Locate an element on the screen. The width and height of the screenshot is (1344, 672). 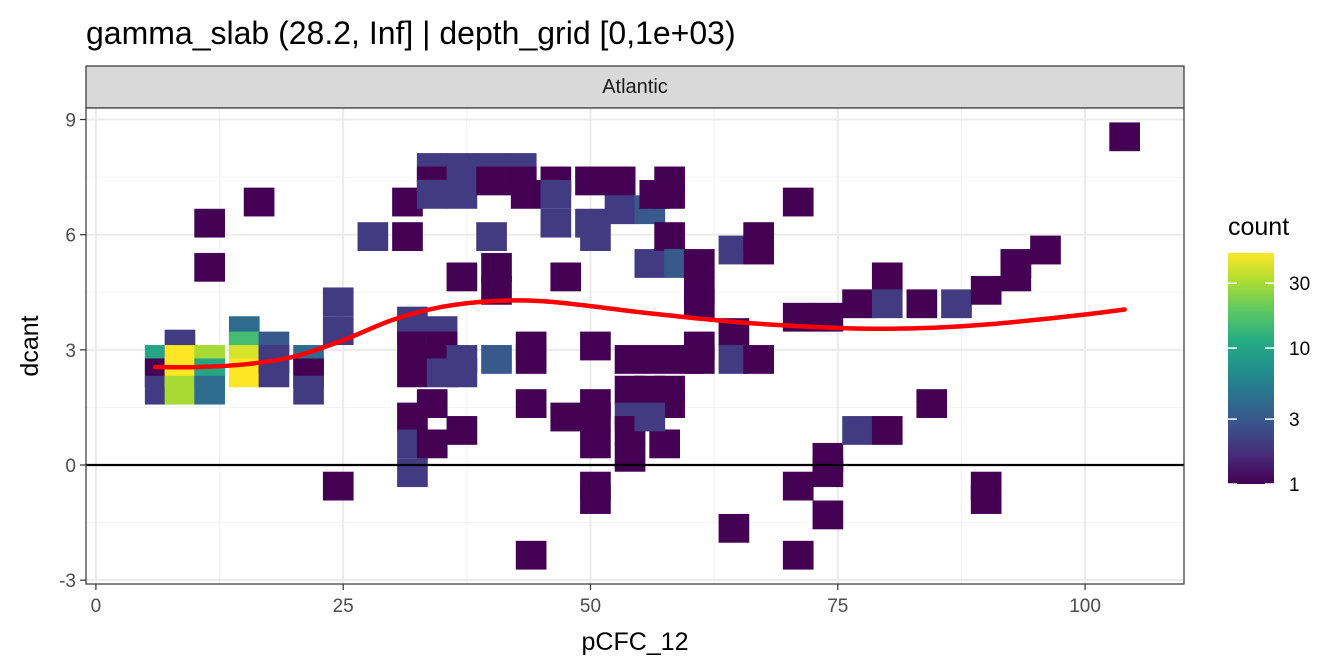
y-tick-label: 3 is located at coordinates (70, 351).